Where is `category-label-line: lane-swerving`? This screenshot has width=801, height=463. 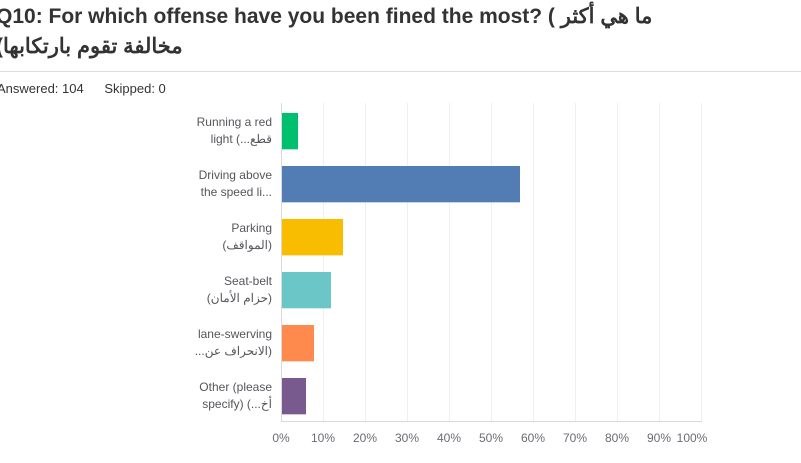 category-label-line: lane-swerving is located at coordinates (234, 334).